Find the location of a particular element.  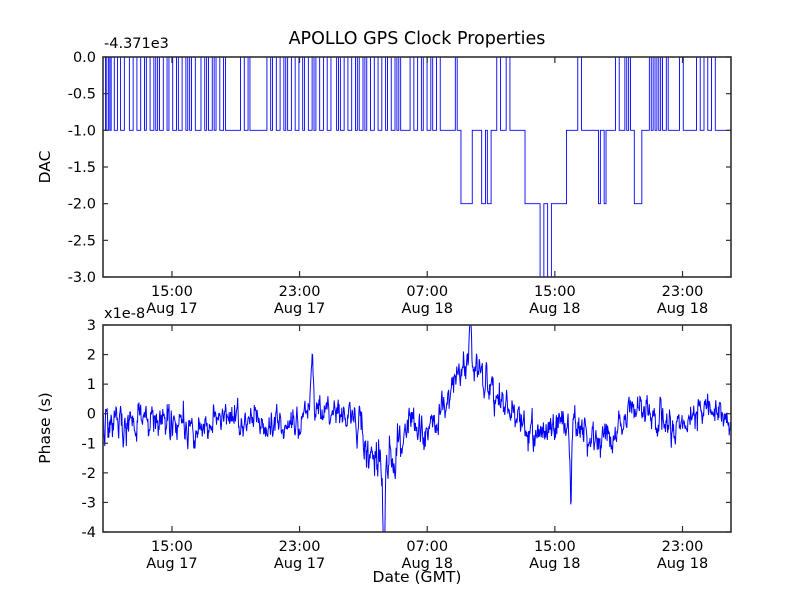

y-tick-label: -2.5 is located at coordinates (82, 241).